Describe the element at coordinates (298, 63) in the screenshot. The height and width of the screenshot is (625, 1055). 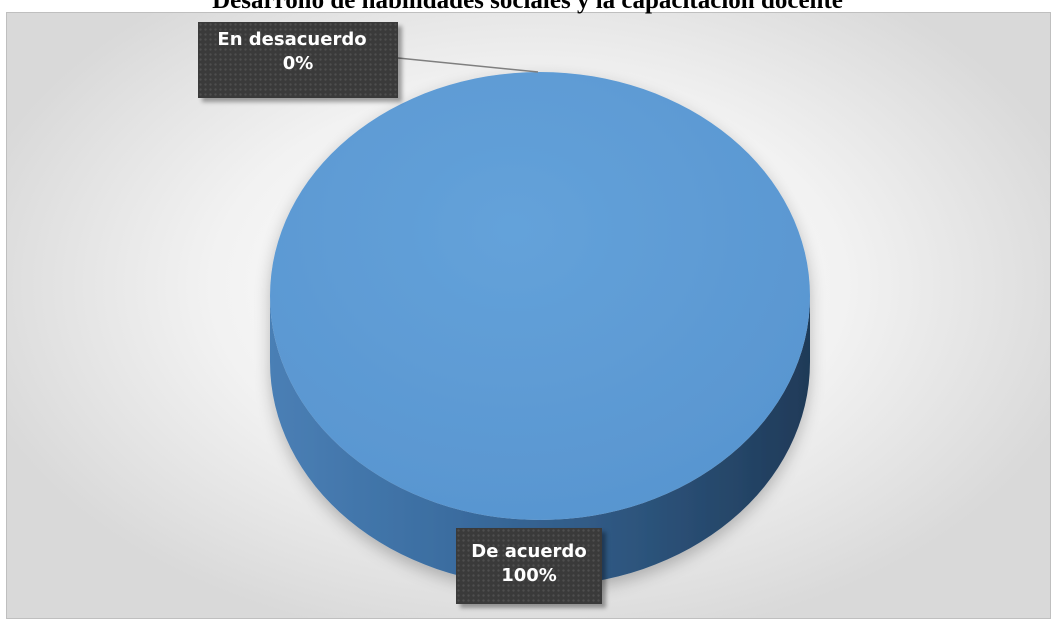
I see `data-label-value: 0%` at that location.